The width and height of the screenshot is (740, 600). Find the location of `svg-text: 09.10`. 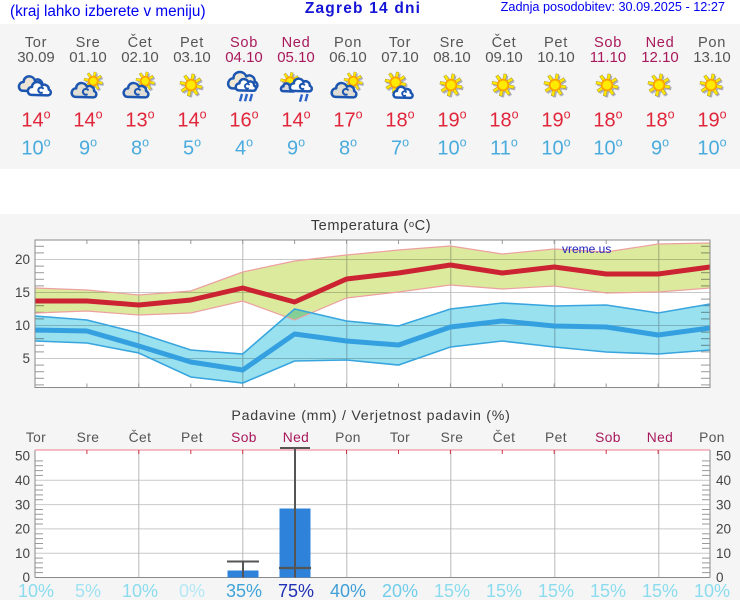

svg-text: 09.10 is located at coordinates (504, 57).